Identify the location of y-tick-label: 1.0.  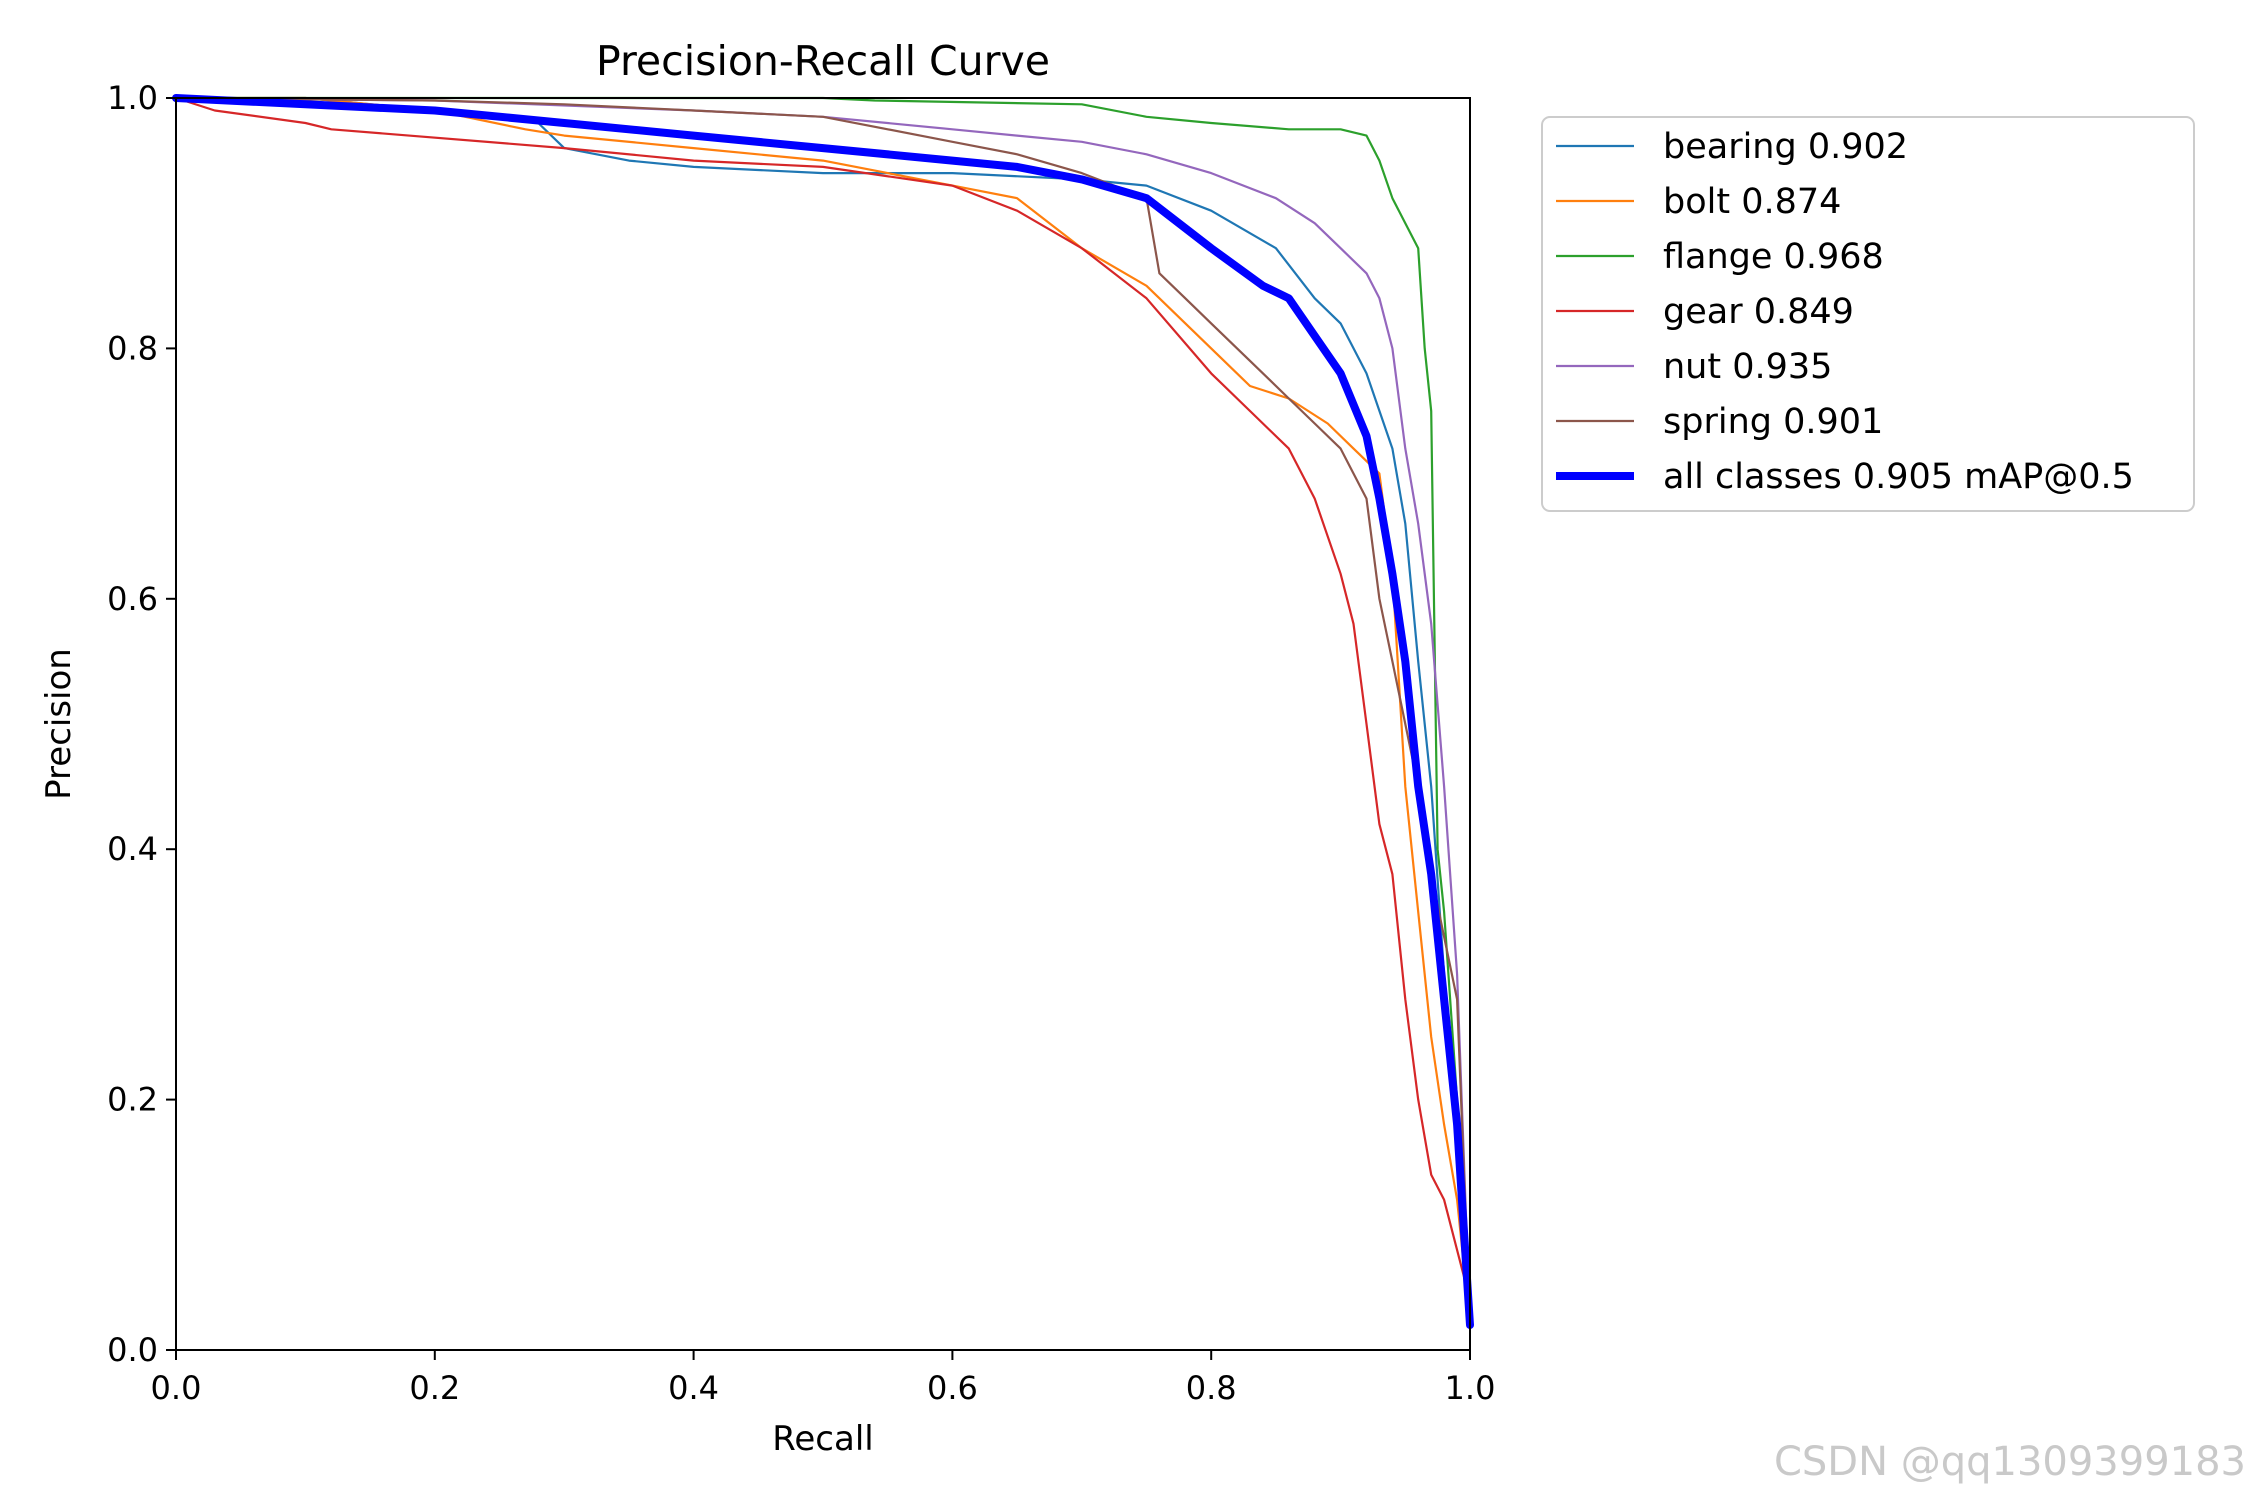
(132, 98).